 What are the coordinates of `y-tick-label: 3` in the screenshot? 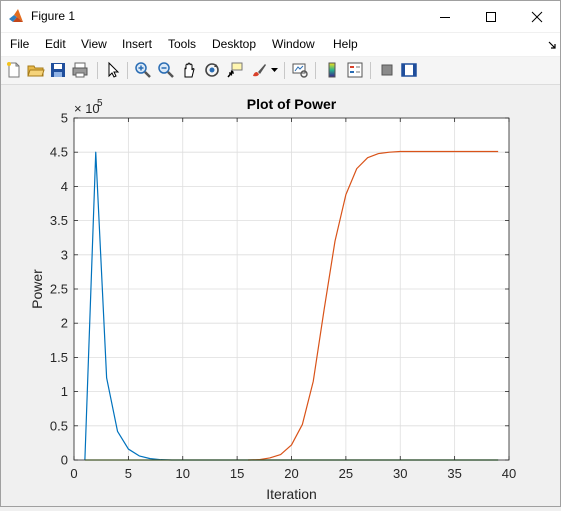 It's located at (64, 254).